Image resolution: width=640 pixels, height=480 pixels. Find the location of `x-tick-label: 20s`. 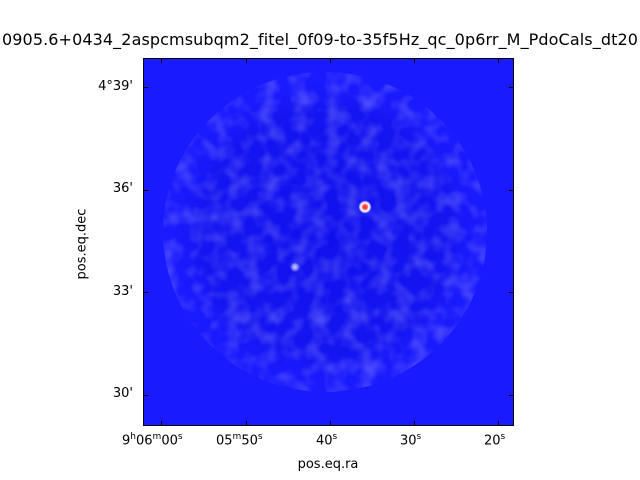

x-tick-label: 20s is located at coordinates (495, 440).